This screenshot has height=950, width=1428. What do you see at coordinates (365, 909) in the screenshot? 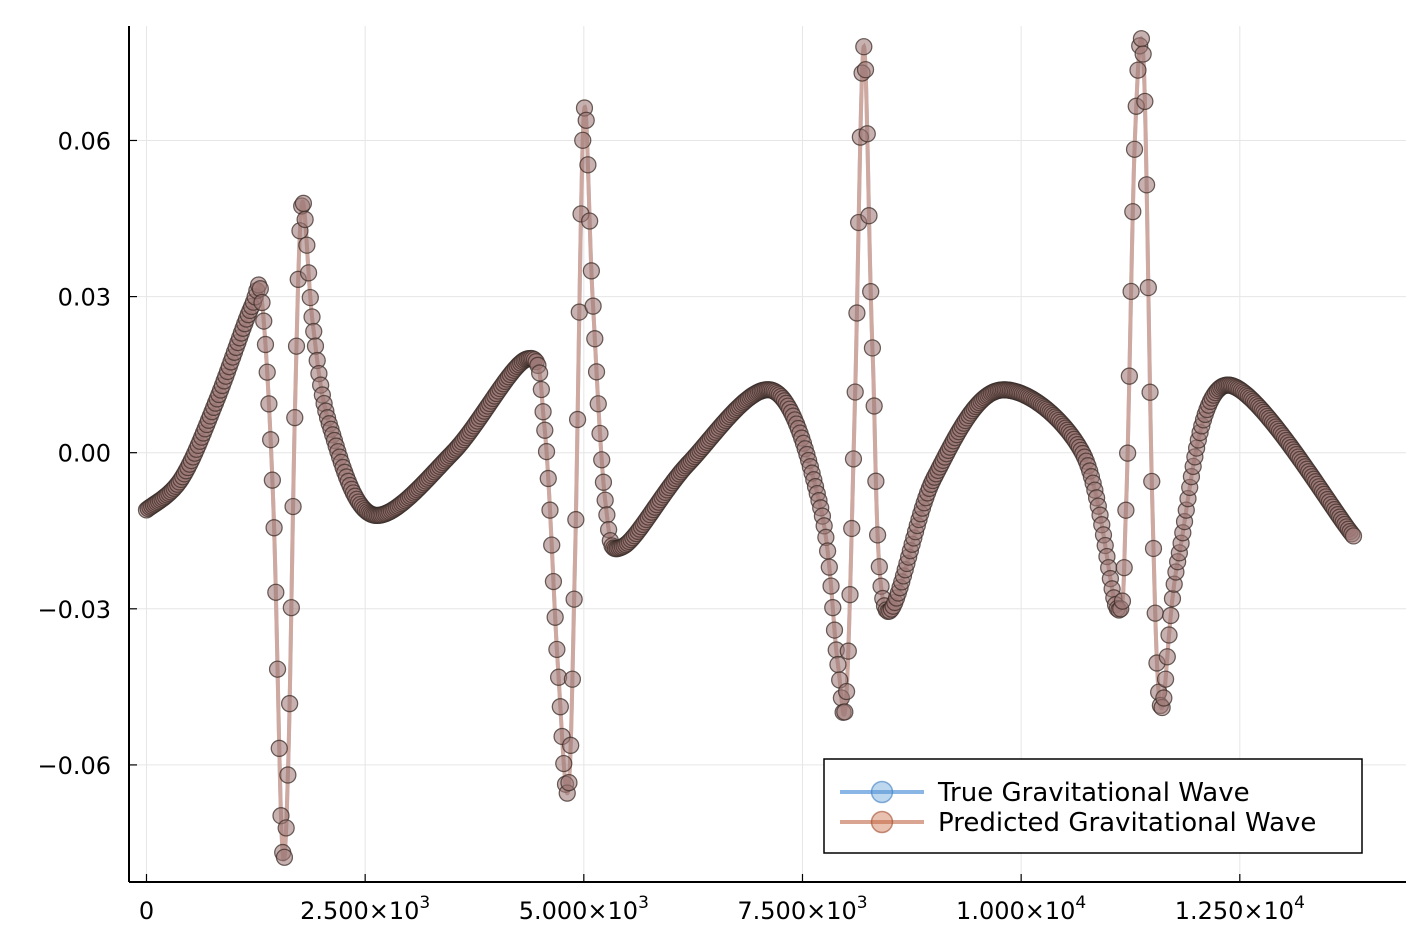
I see `x-tick-label: 2.500×10³` at bounding box center [365, 909].